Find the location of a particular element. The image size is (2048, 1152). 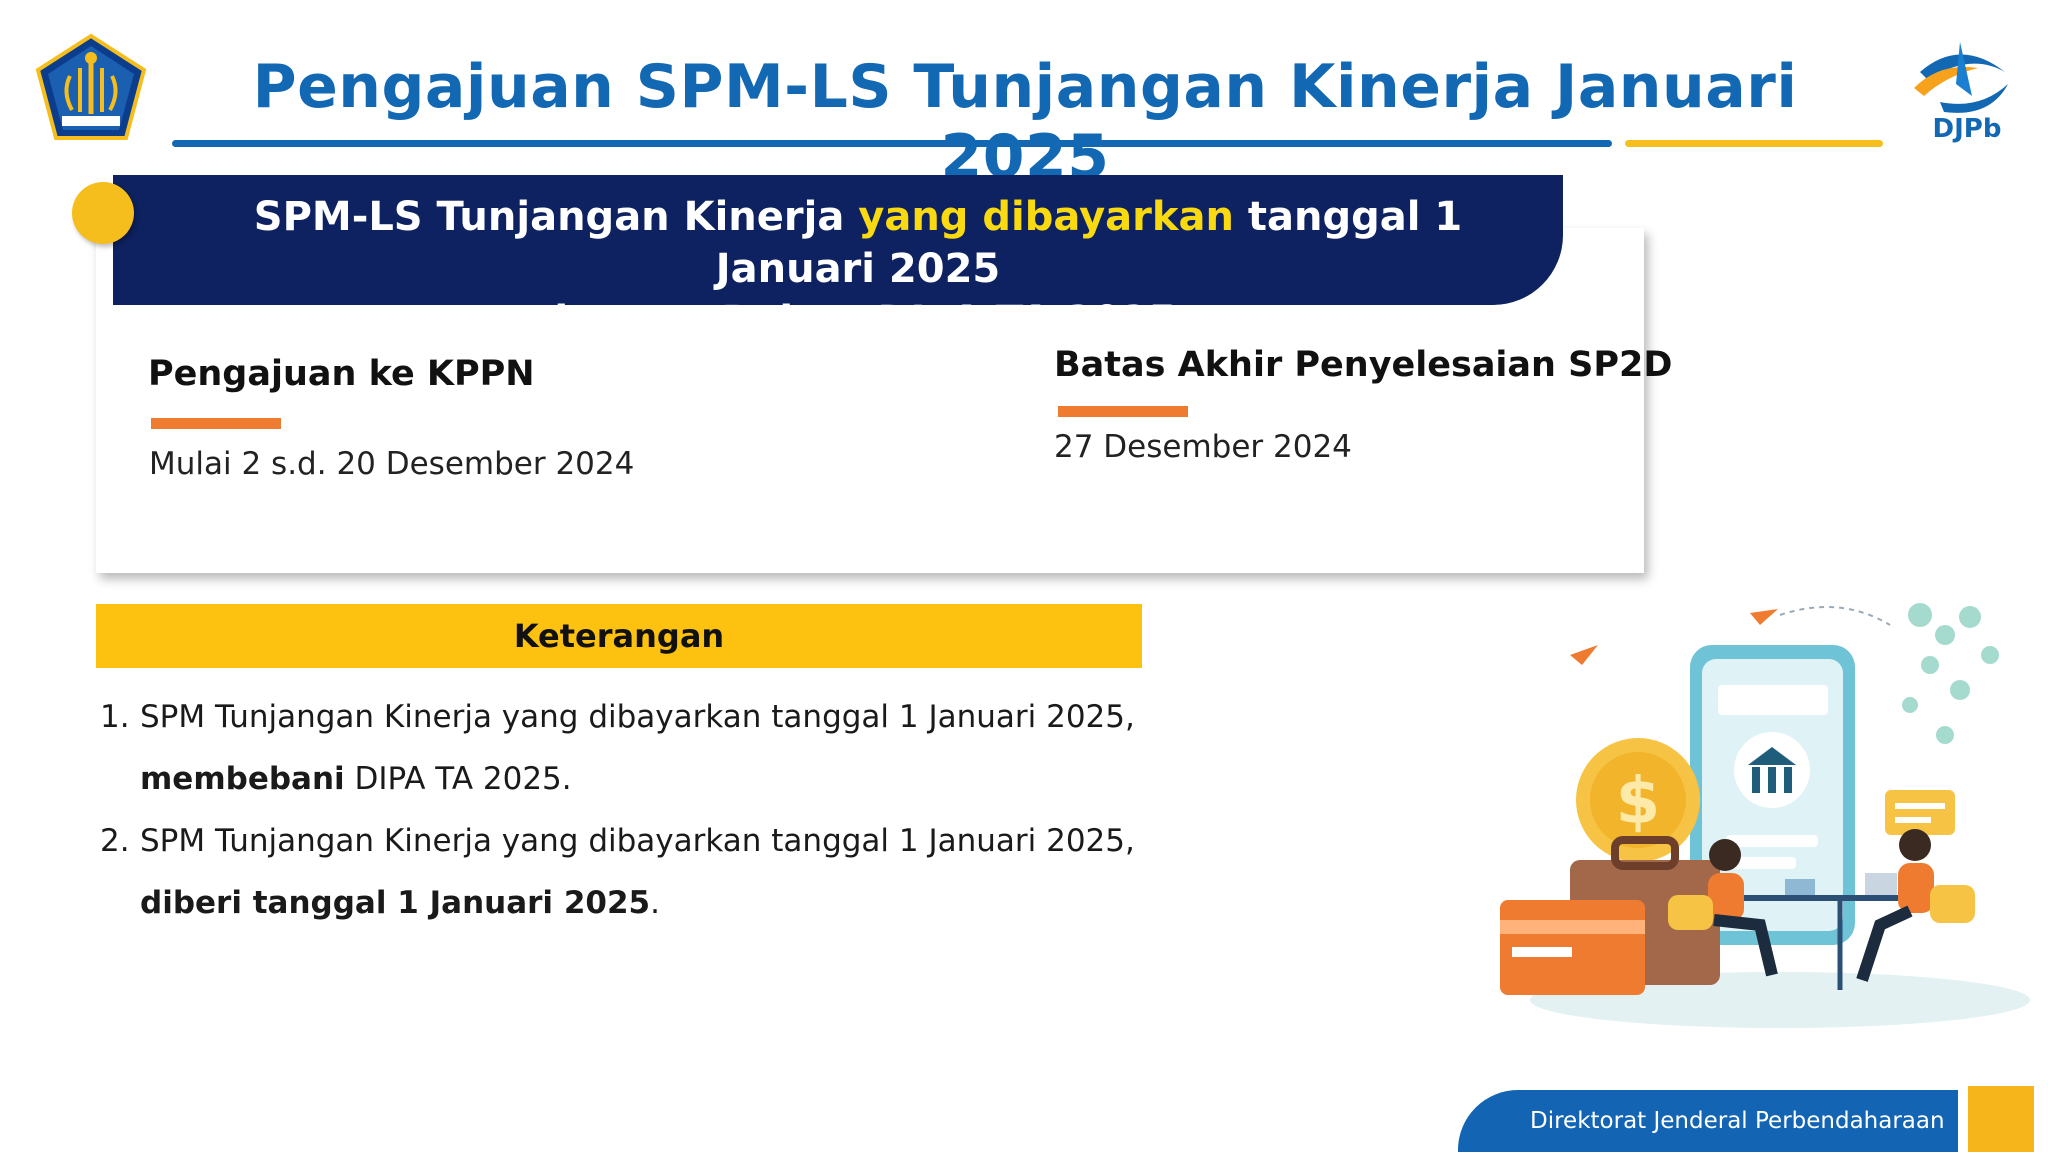

keterangan-heading: Keterangan is located at coordinates (619, 636).